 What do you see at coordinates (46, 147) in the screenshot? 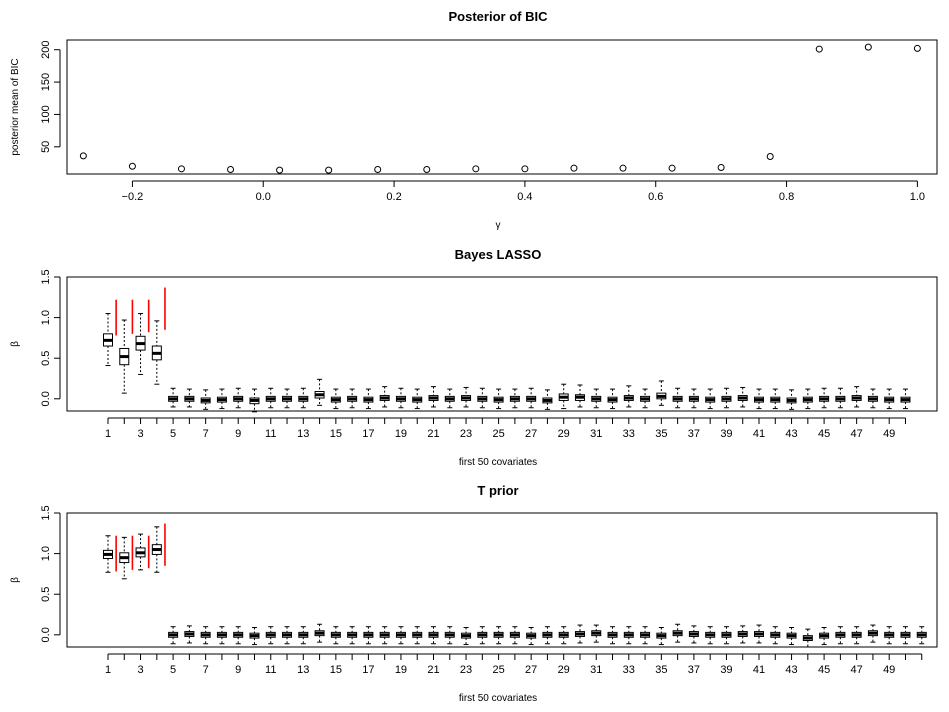
I see `y-tick-label: 50` at bounding box center [46, 147].